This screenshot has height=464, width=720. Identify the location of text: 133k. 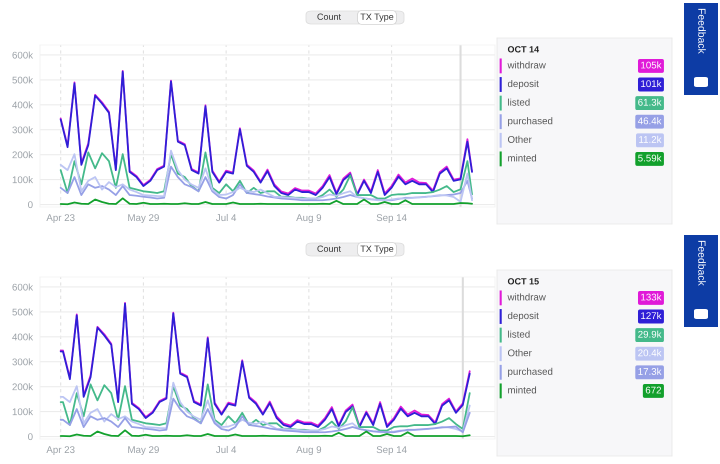
(651, 297).